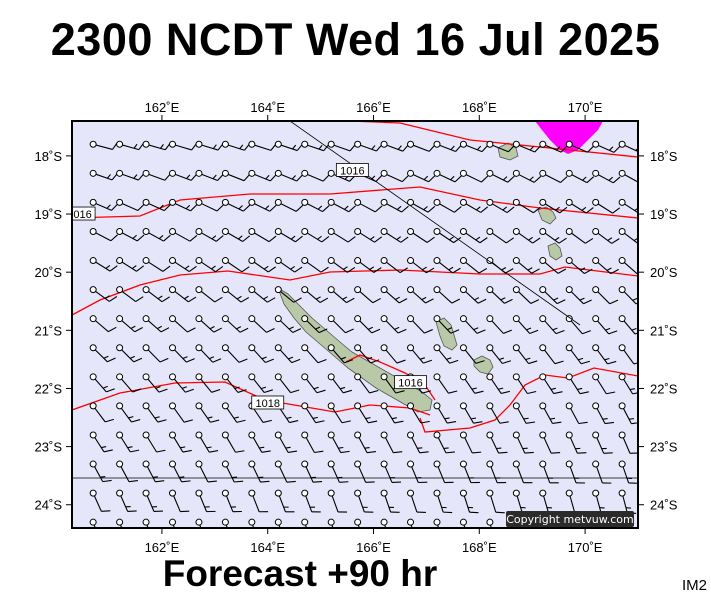 This screenshot has width=711, height=600. What do you see at coordinates (49, 156) in the screenshot?
I see `left-lat-label: 18˚S` at bounding box center [49, 156].